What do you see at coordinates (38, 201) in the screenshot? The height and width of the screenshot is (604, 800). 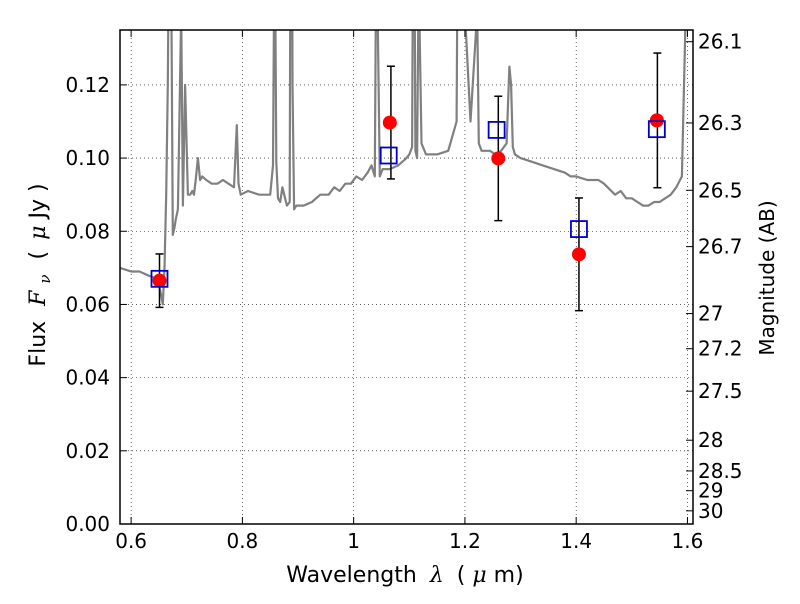 I see `y-axis-label-unit-rest: Jy )` at bounding box center [38, 201].